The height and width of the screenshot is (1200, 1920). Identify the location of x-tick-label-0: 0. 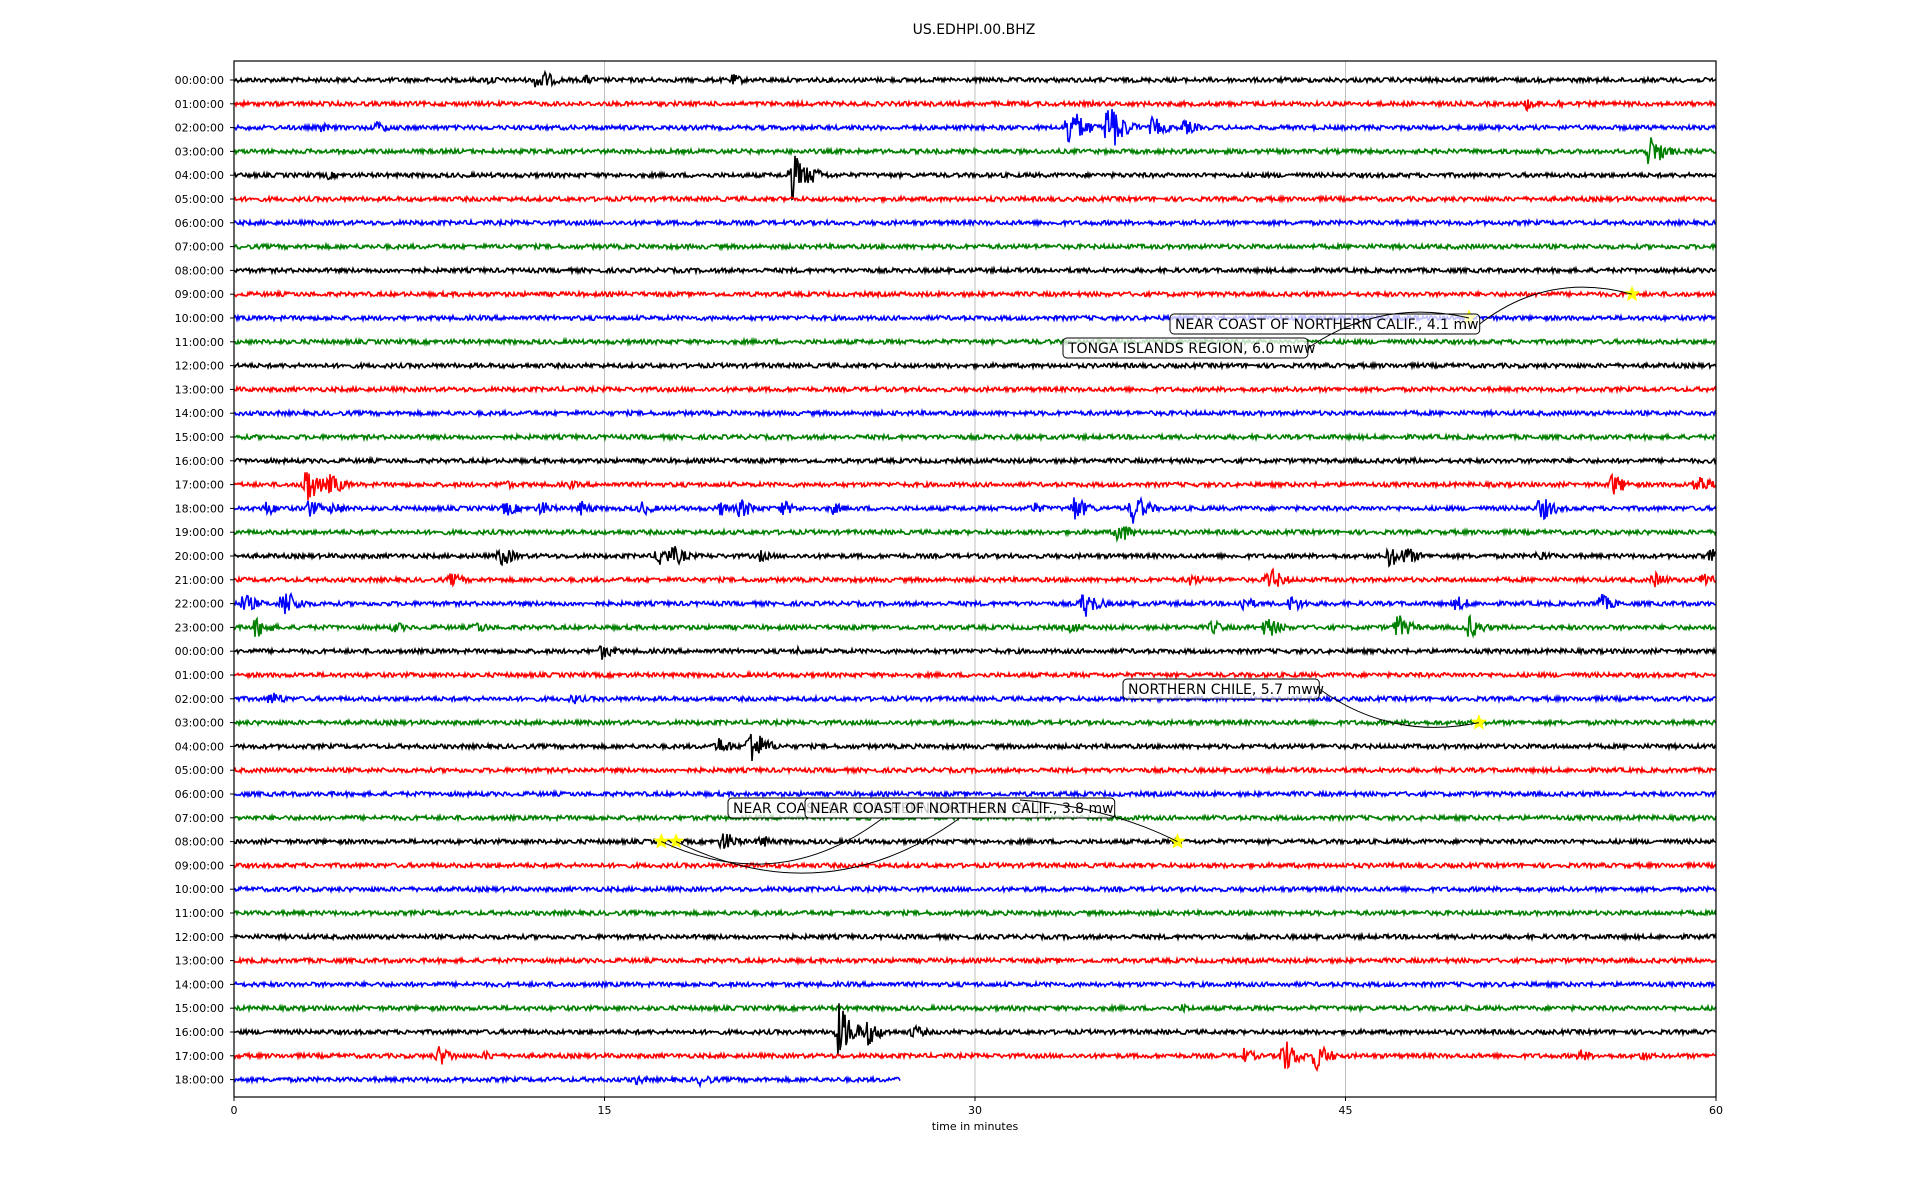
(234, 1110).